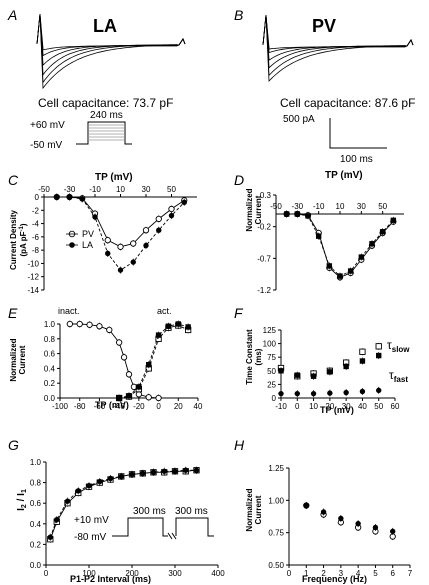 This screenshot has height=585, width=429. What do you see at coordinates (89, 573) in the screenshot?
I see `x-tick-label: 100` at bounding box center [89, 573].